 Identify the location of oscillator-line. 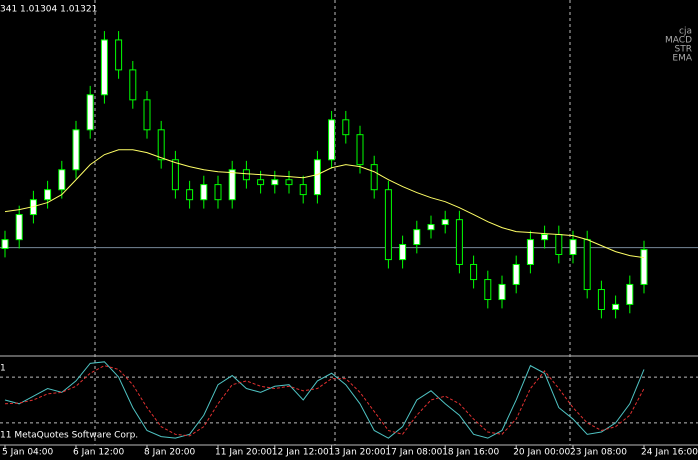
(324, 401).